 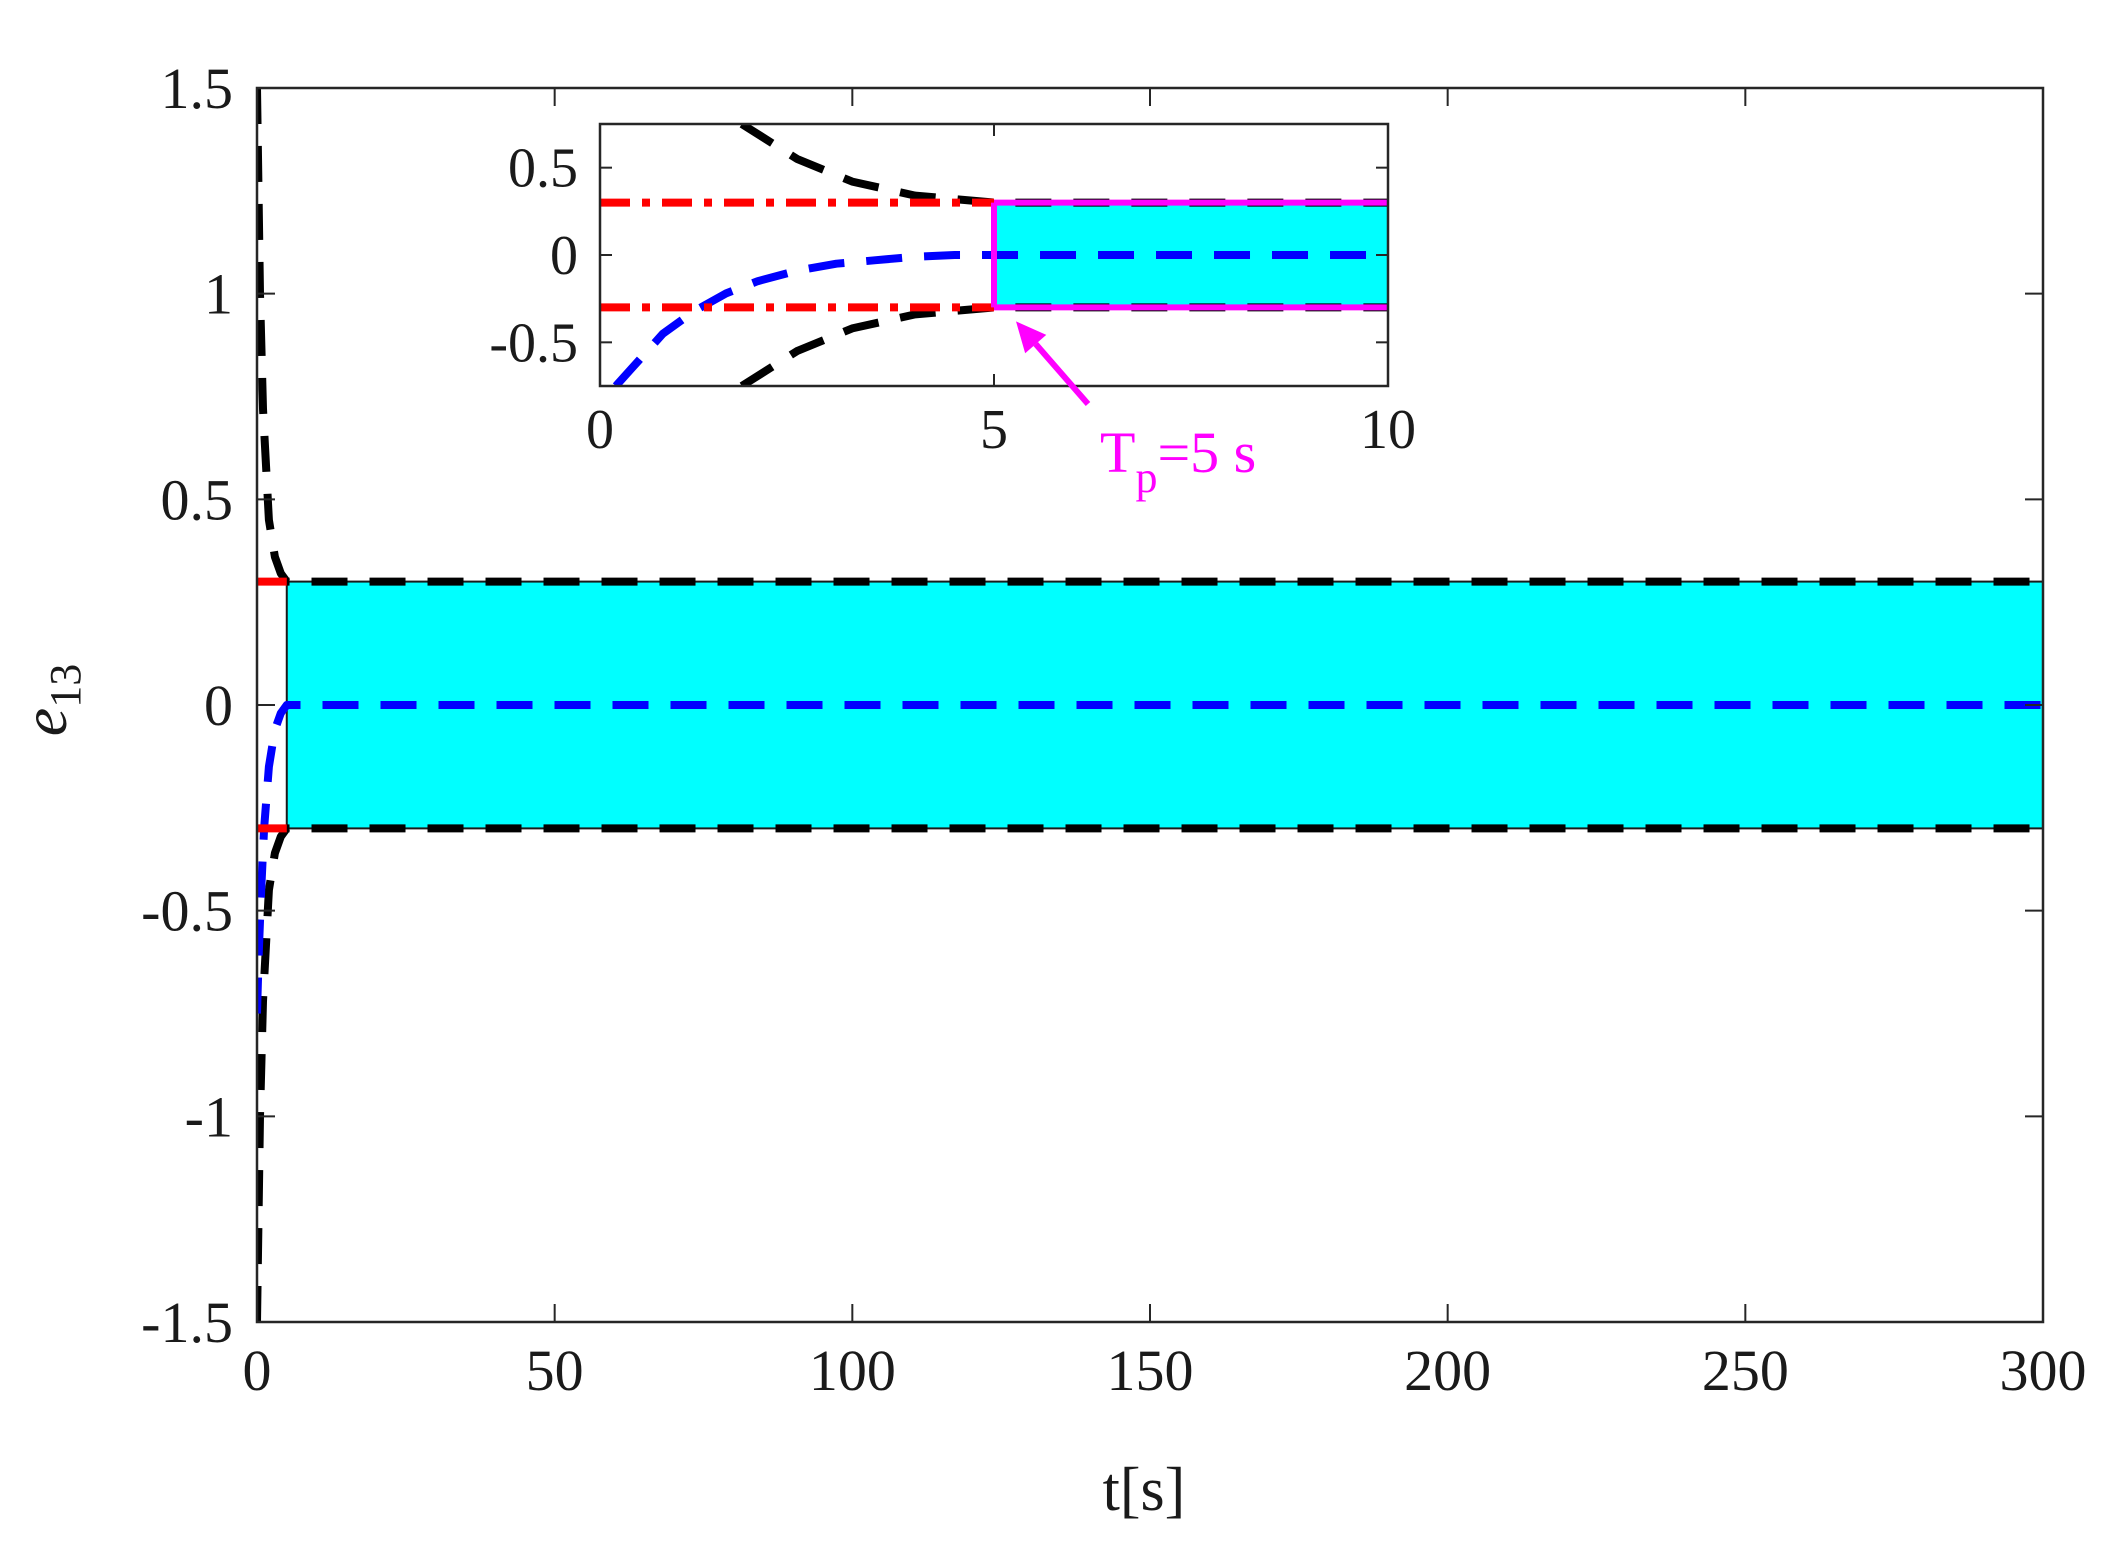 I want to click on inset-x-tick-label: 5, so click(x=994, y=430).